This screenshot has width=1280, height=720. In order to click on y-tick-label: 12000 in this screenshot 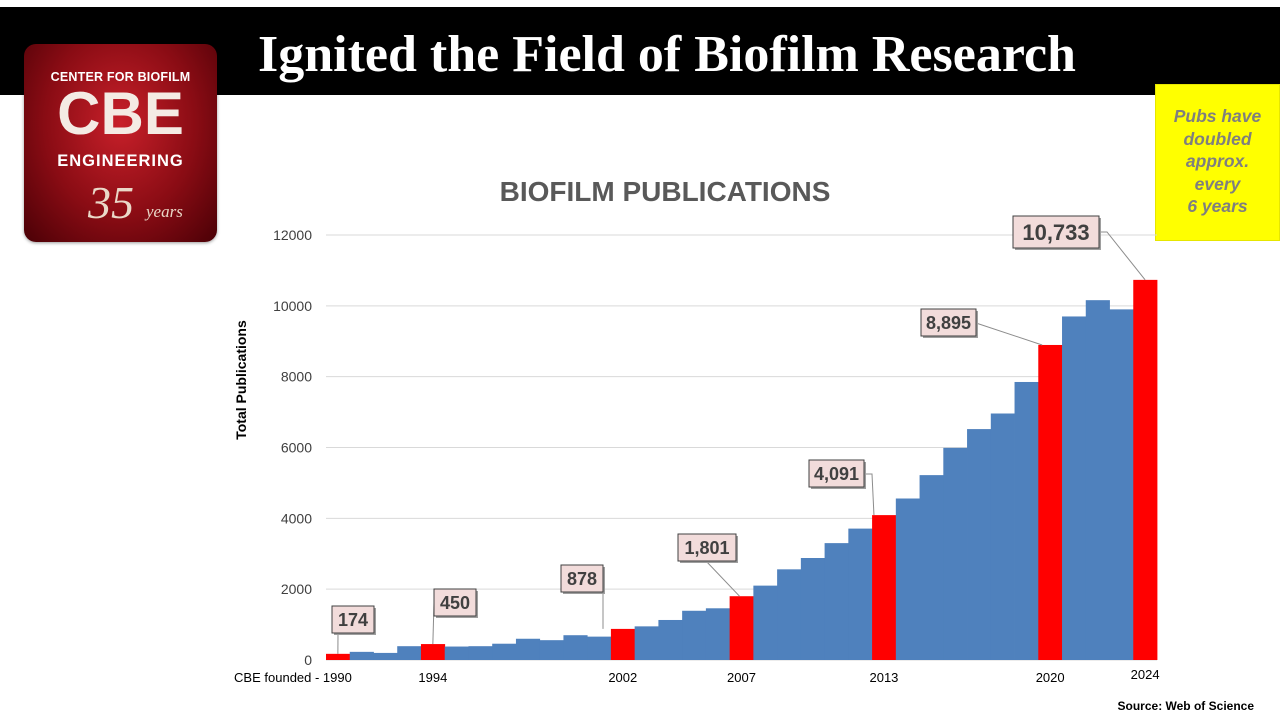, I will do `click(292, 235)`.